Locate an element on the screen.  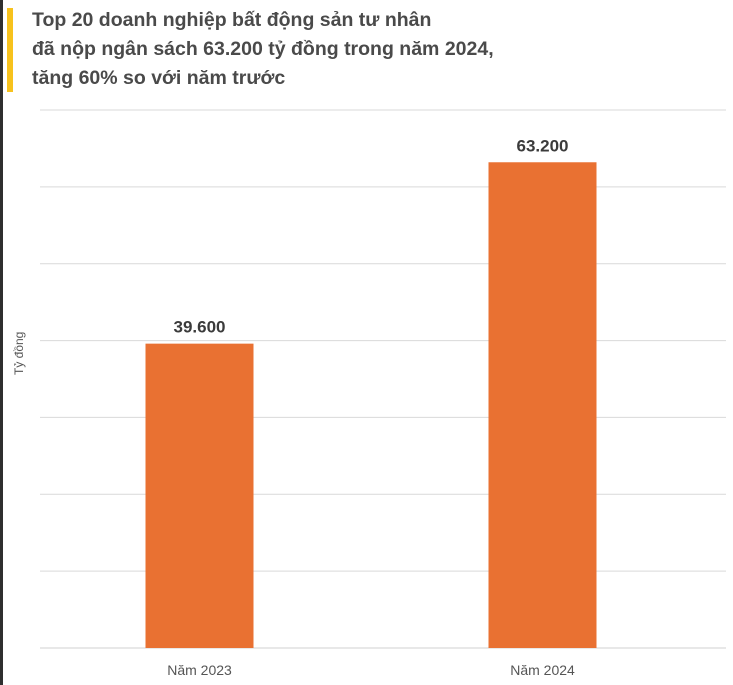
chart-title-line-1: Top 20 doanh nghiệp bất động sản tư nhân is located at coordinates (232, 20).